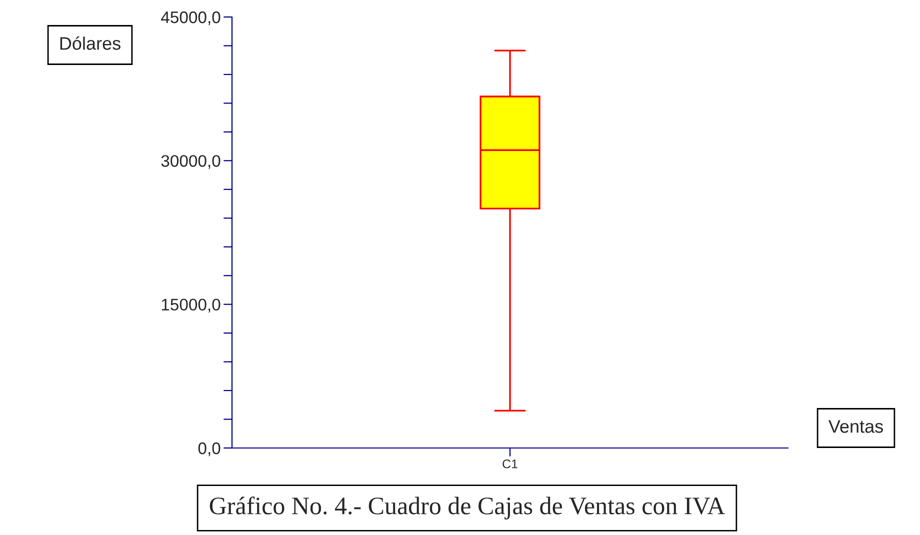 The image size is (920, 535). What do you see at coordinates (190, 18) in the screenshot?
I see `y-tick-label: 45000,0` at bounding box center [190, 18].